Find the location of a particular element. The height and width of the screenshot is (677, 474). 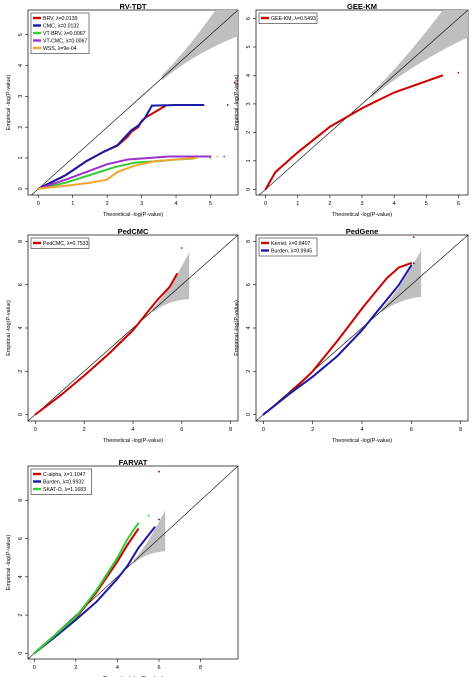

x-tick-label: 3 is located at coordinates (361, 204).